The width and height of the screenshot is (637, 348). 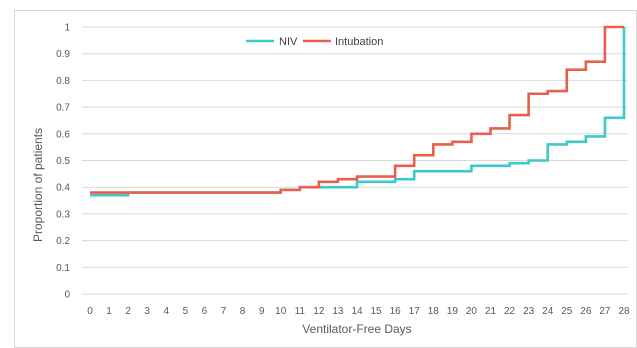 What do you see at coordinates (167, 311) in the screenshot?
I see `x-tick-label: 4` at bounding box center [167, 311].